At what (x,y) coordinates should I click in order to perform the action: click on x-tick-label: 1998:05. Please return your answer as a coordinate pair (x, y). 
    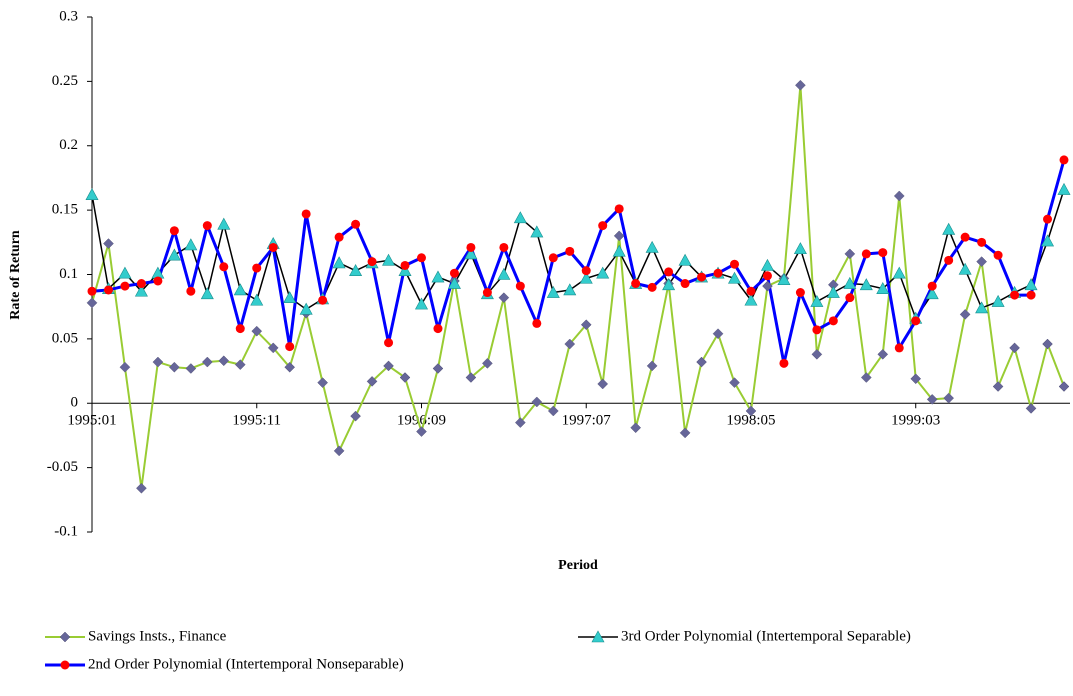
    Looking at the image, I should click on (750, 421).